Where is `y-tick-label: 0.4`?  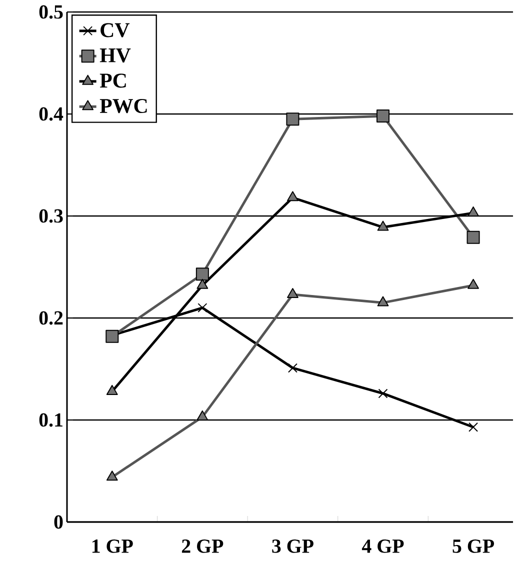
y-tick-label: 0.4 is located at coordinates (51, 114).